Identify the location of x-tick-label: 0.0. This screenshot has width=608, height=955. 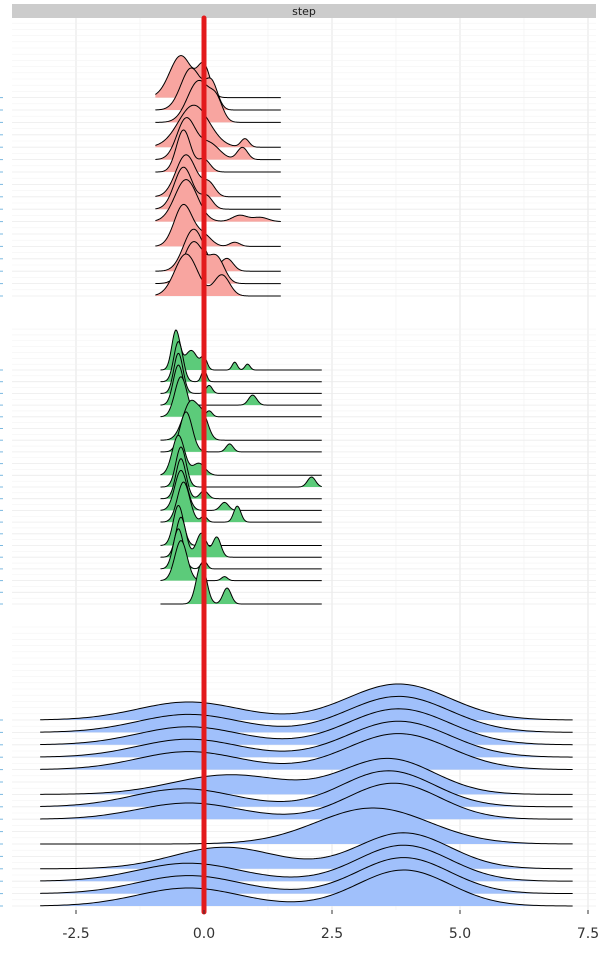
(204, 934).